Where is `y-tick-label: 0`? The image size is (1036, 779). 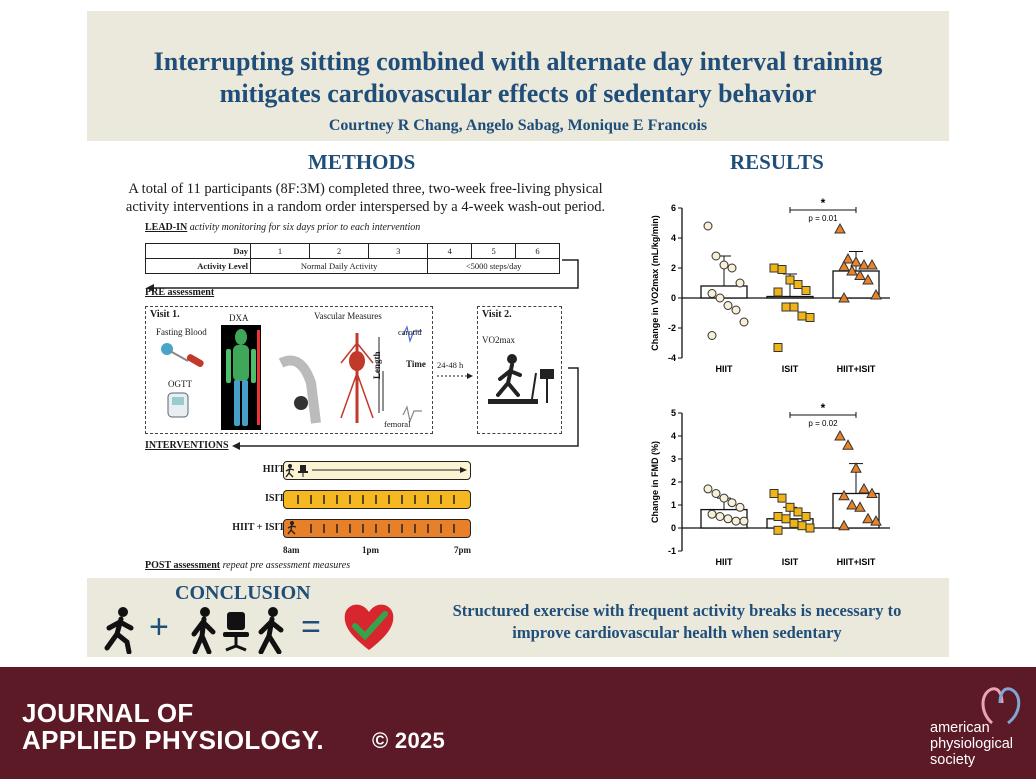 y-tick-label: 0 is located at coordinates (673, 528).